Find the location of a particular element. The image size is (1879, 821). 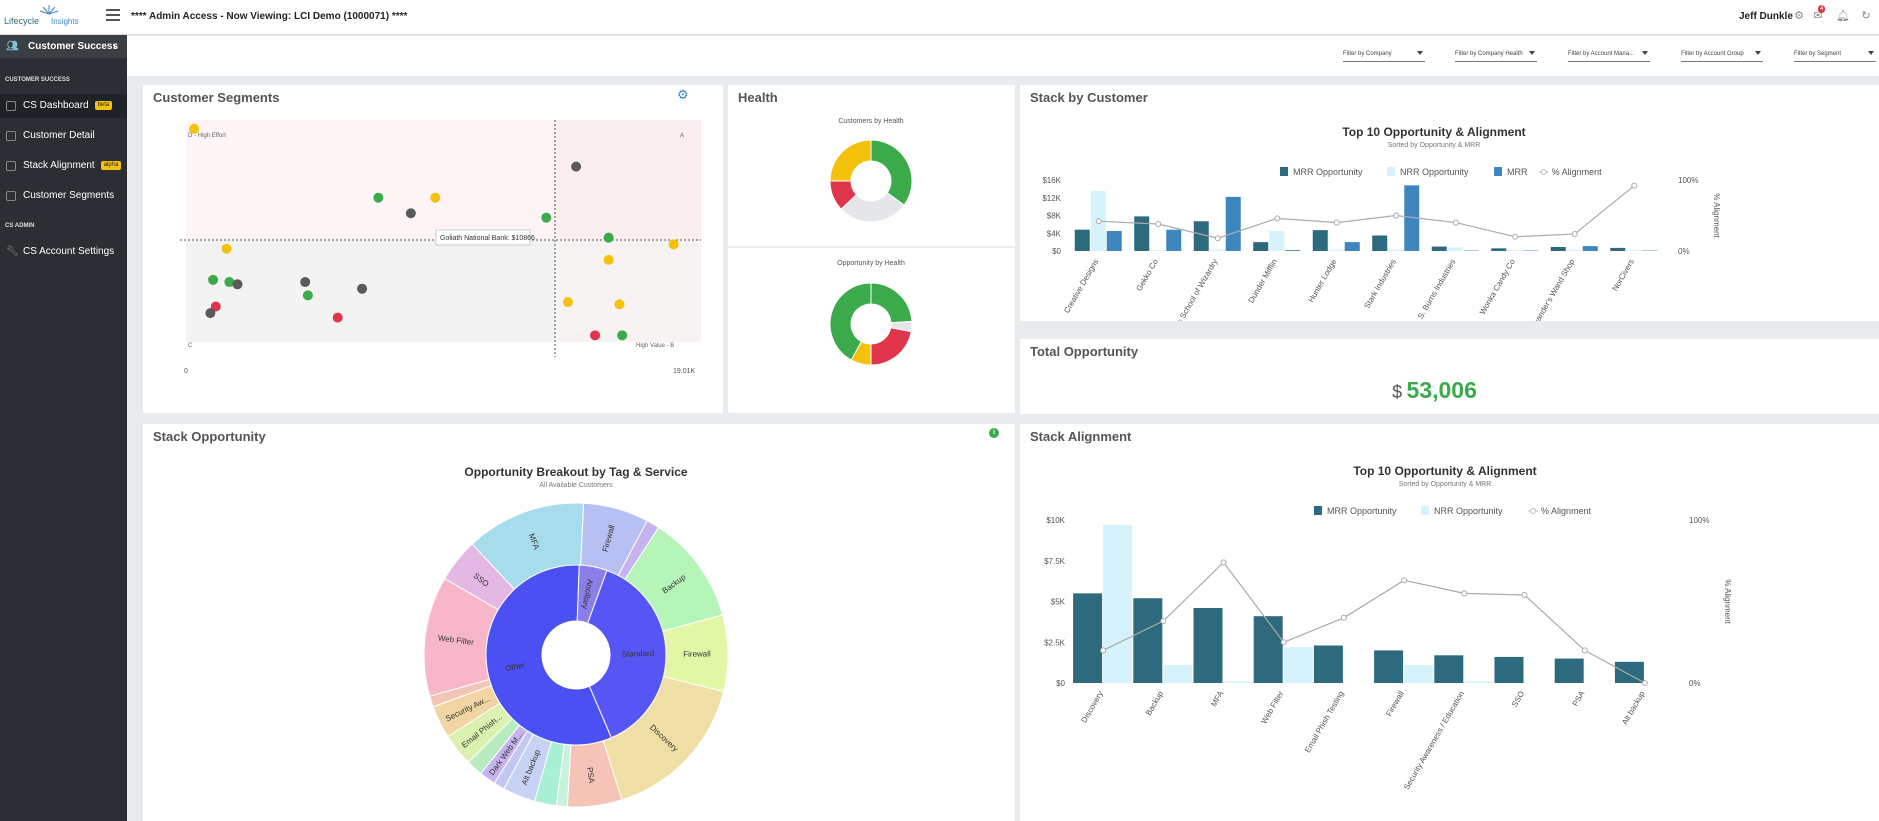

y-tick-label: $5K is located at coordinates (1058, 602).